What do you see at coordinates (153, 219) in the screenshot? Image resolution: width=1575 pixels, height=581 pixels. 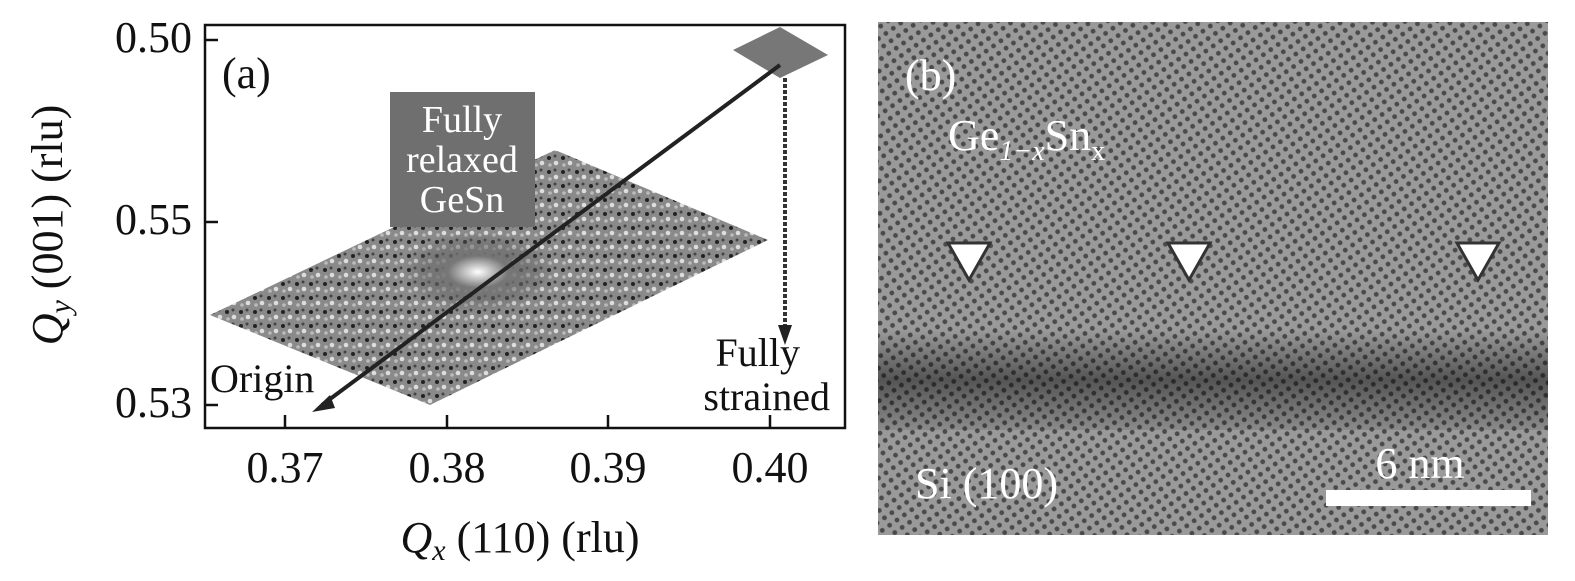 I see `y-tick-label: 0.55` at bounding box center [153, 219].